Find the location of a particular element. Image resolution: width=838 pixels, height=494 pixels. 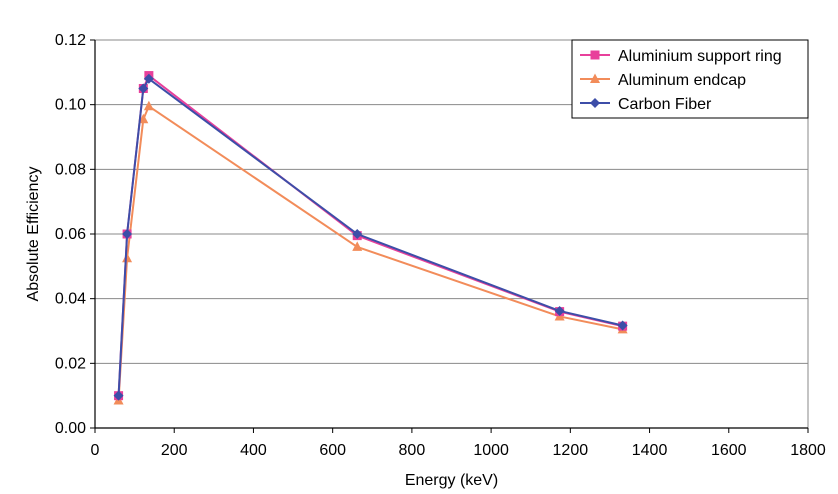

legend-label: Aluminum endcap is located at coordinates (682, 80).